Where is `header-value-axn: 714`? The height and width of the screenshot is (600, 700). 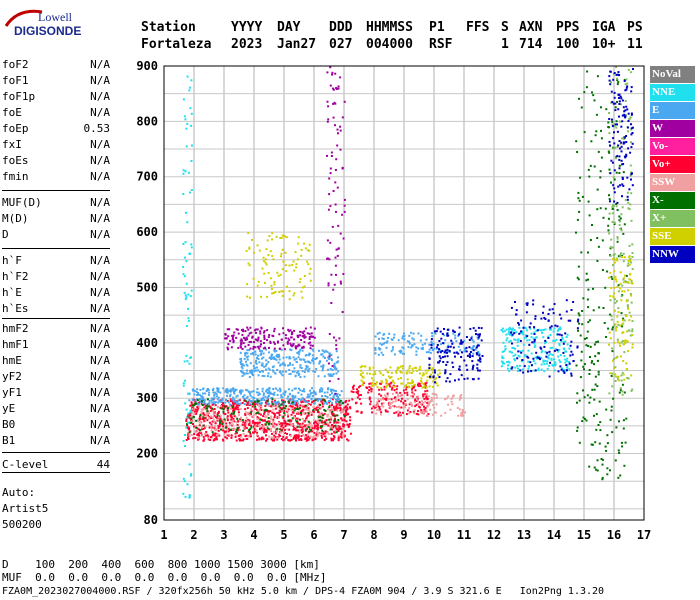 header-value-axn: 714 is located at coordinates (531, 44).